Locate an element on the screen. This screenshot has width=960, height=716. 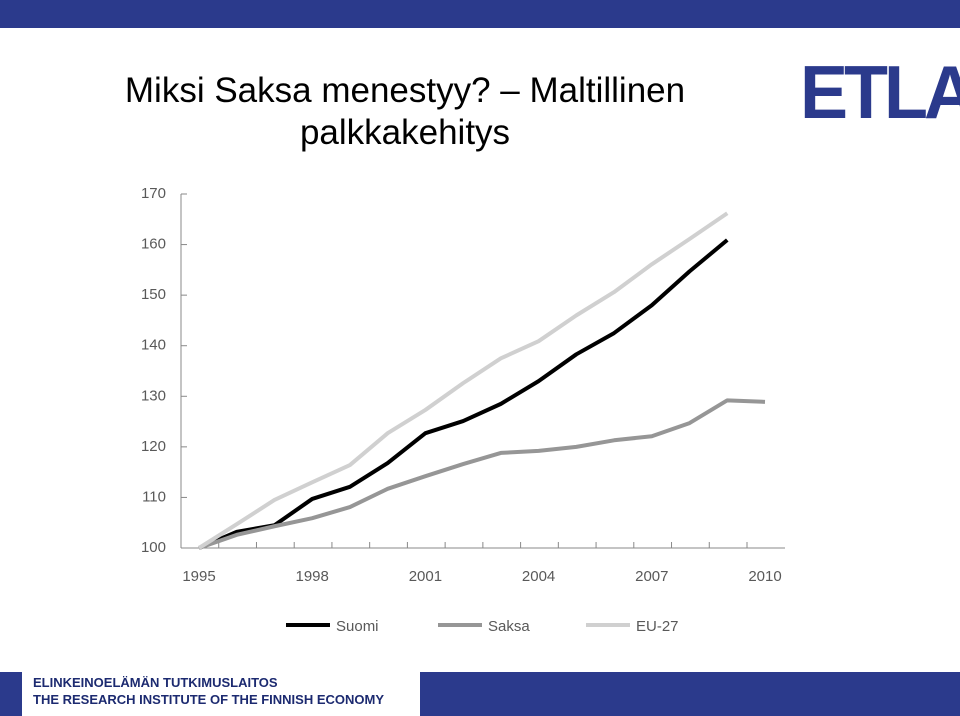
y-tick-label: 100 is located at coordinates (153, 547).